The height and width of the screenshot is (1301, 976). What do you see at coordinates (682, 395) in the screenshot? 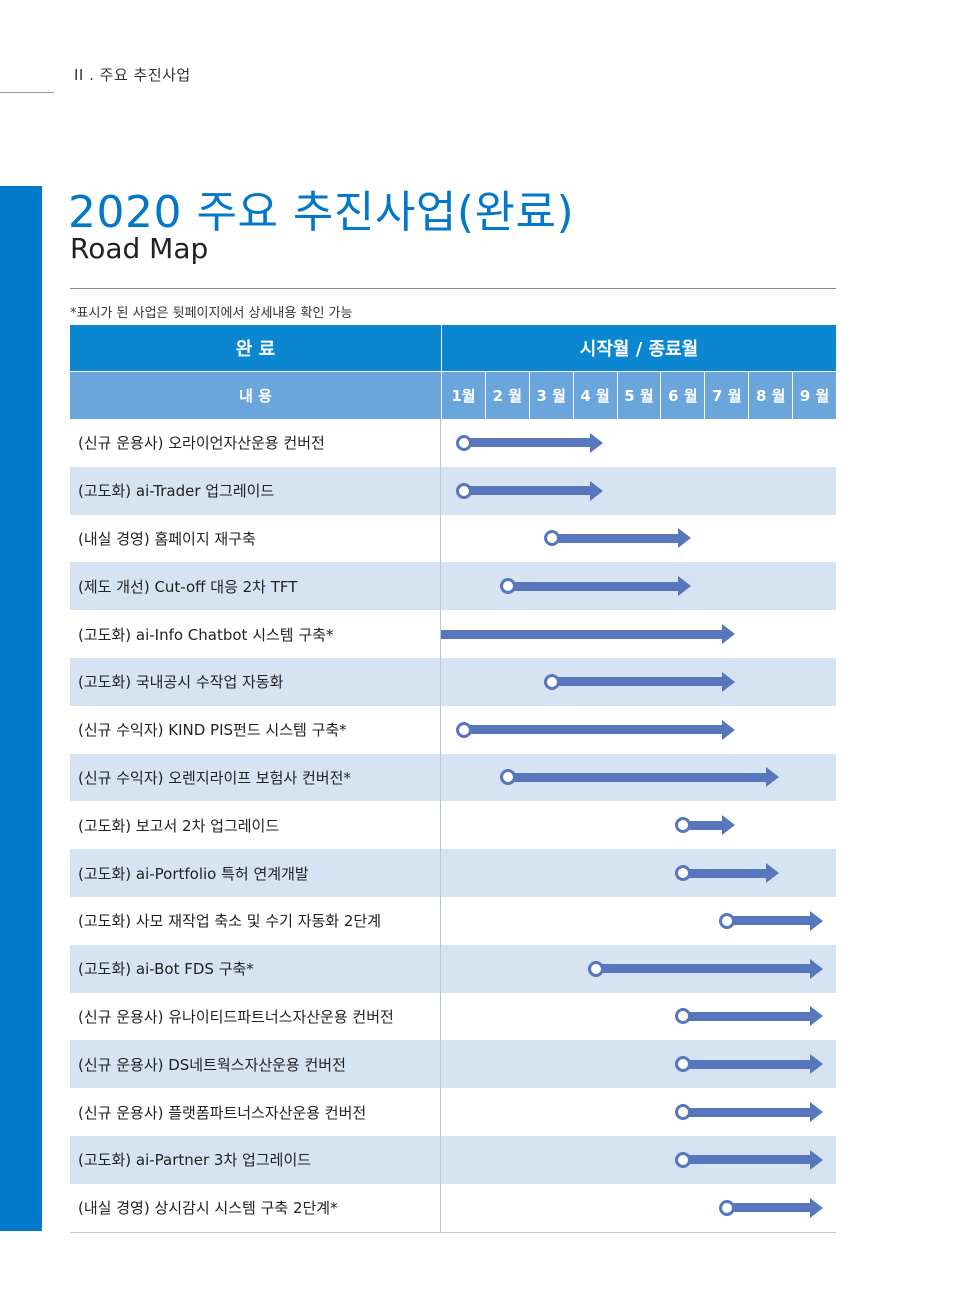
I see `month-header-cell: 6 월` at bounding box center [682, 395].